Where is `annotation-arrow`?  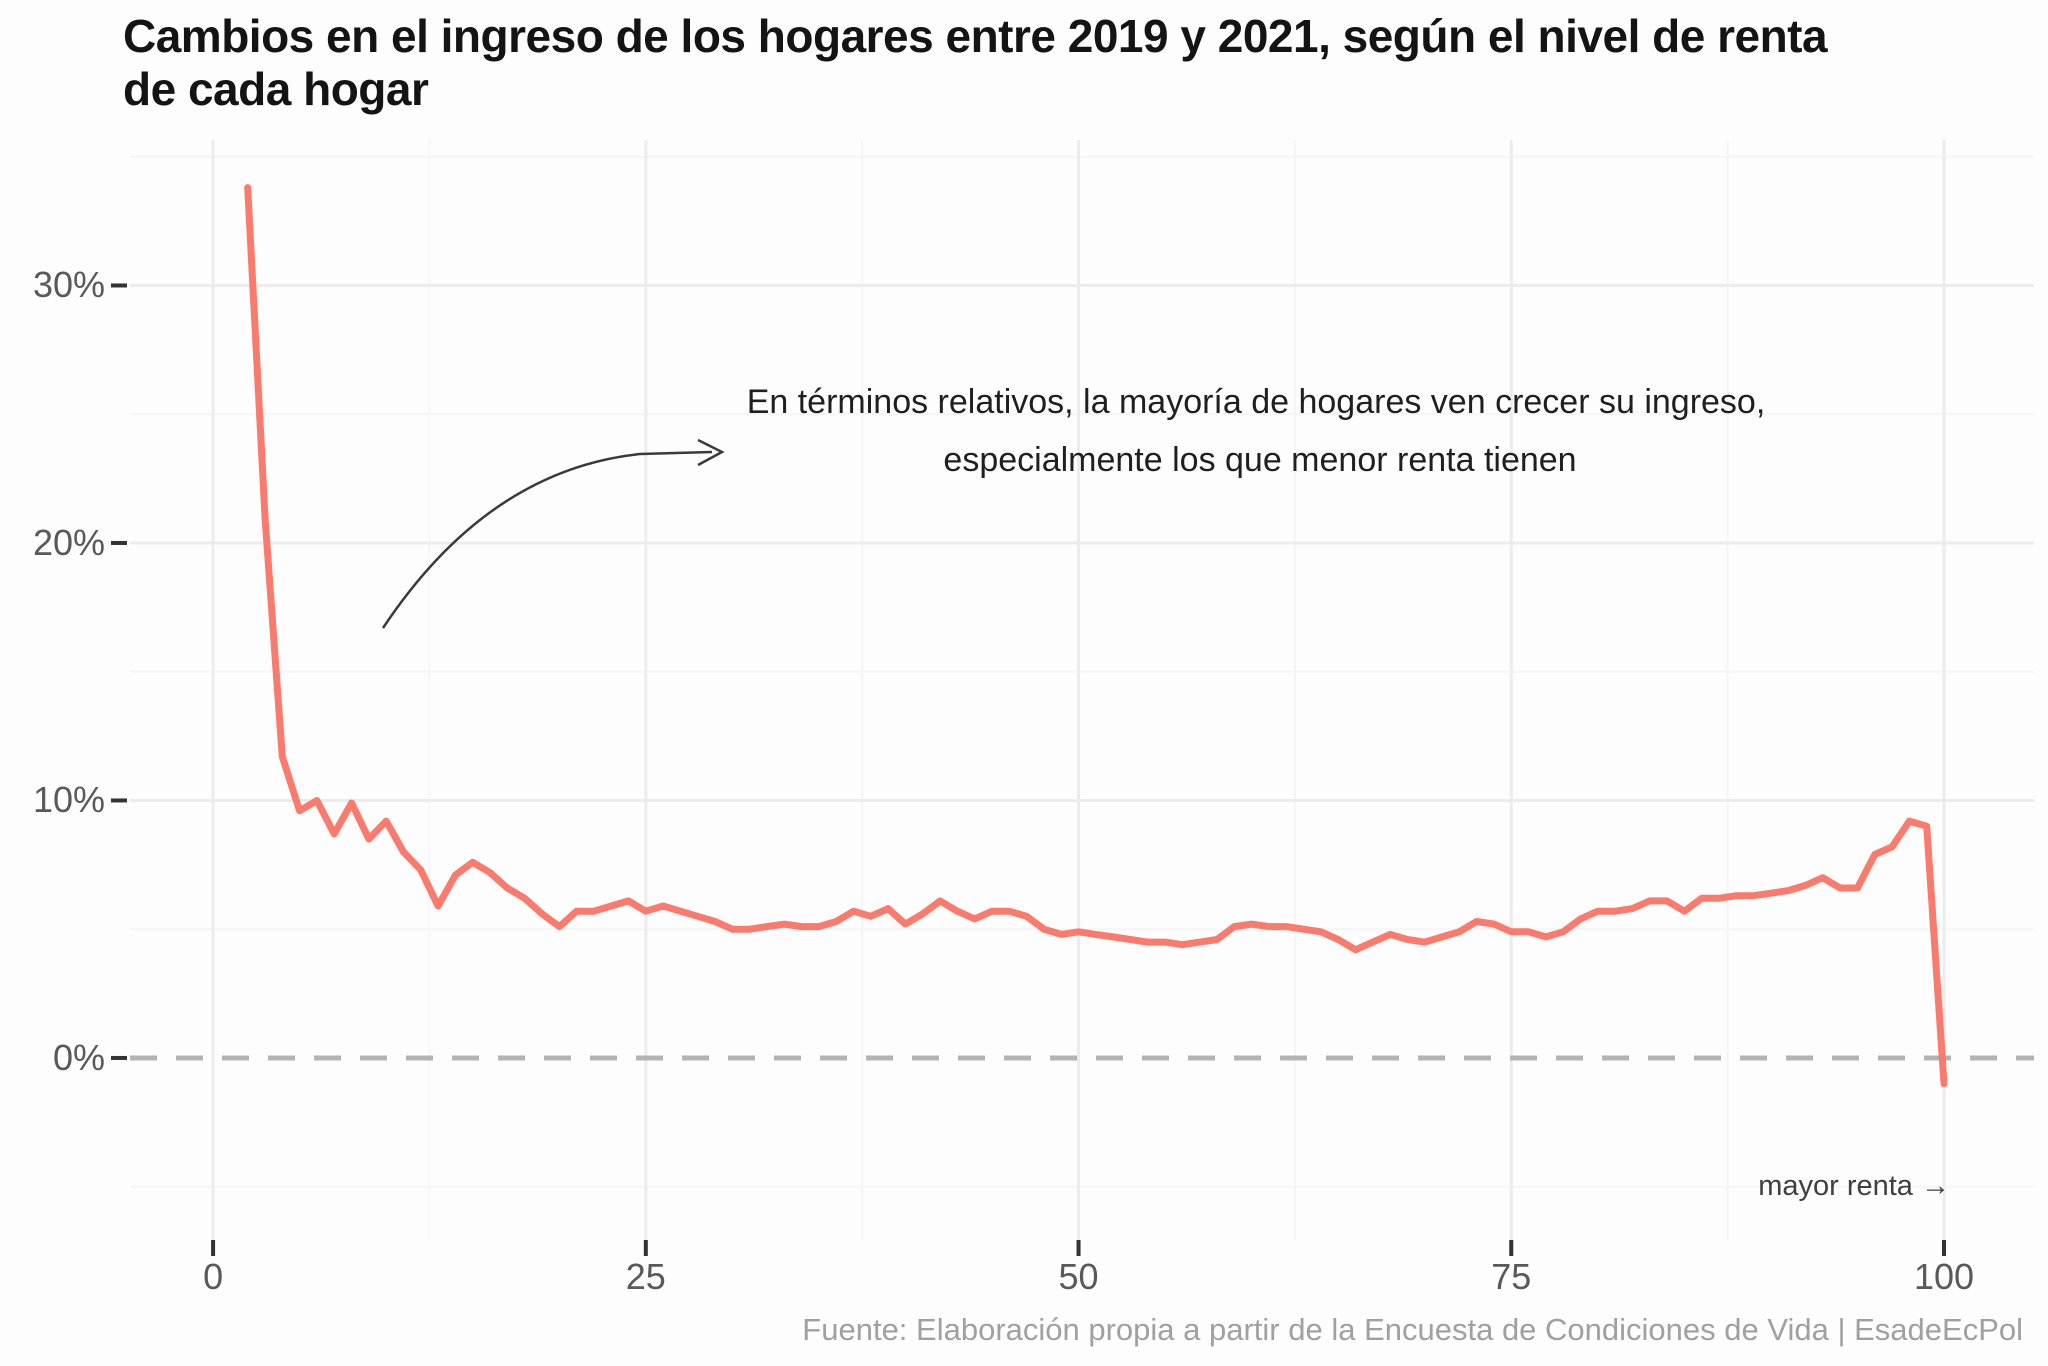 annotation-arrow is located at coordinates (547, 539).